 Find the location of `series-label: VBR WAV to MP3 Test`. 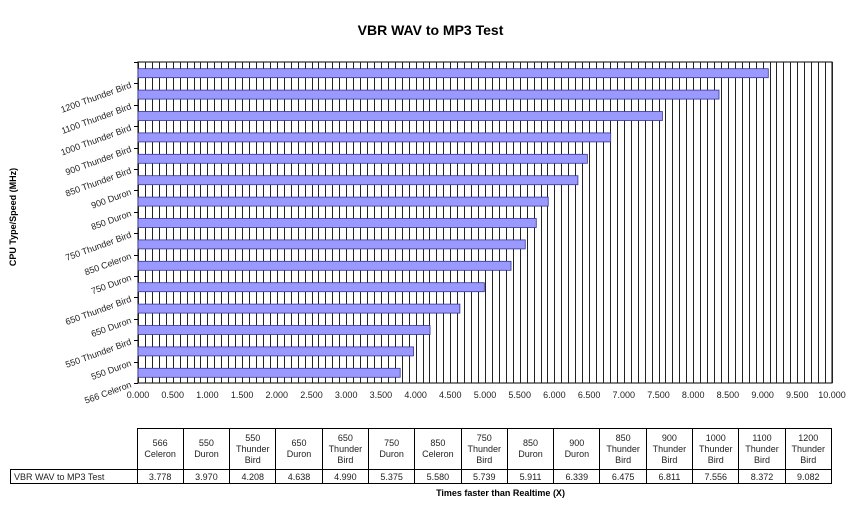

series-label: VBR WAV to MP3 Test is located at coordinates (74, 476).